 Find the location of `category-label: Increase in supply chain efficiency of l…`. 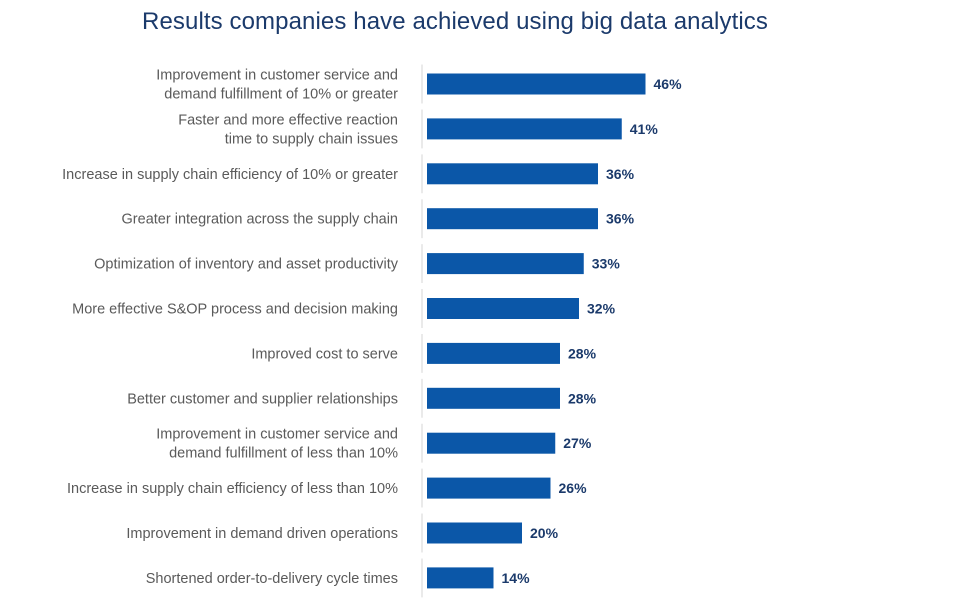

category-label: Increase in supply chain efficiency of l… is located at coordinates (232, 489).